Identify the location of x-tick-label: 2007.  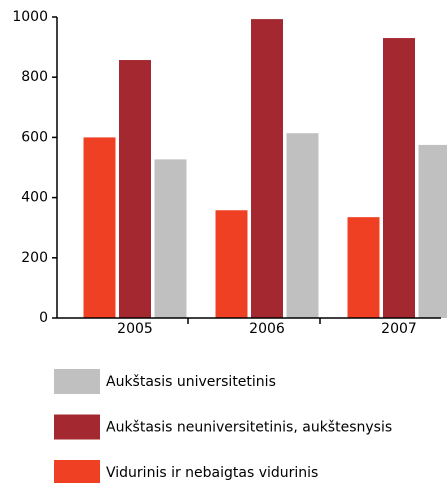
(399, 329).